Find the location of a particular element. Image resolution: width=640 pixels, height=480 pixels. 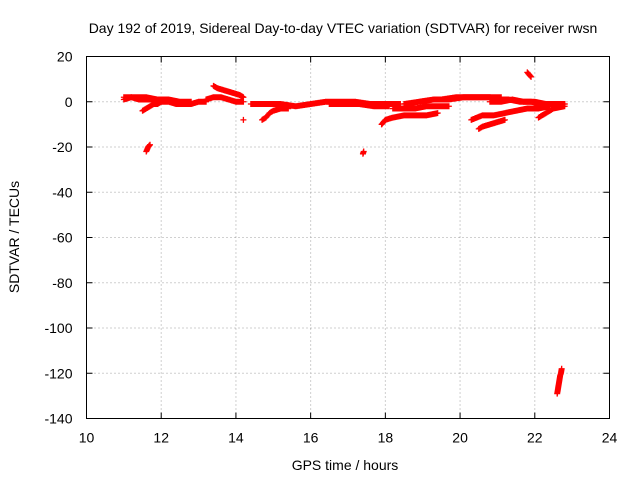

series-arc-22.6-22.7 is located at coordinates (559, 381).